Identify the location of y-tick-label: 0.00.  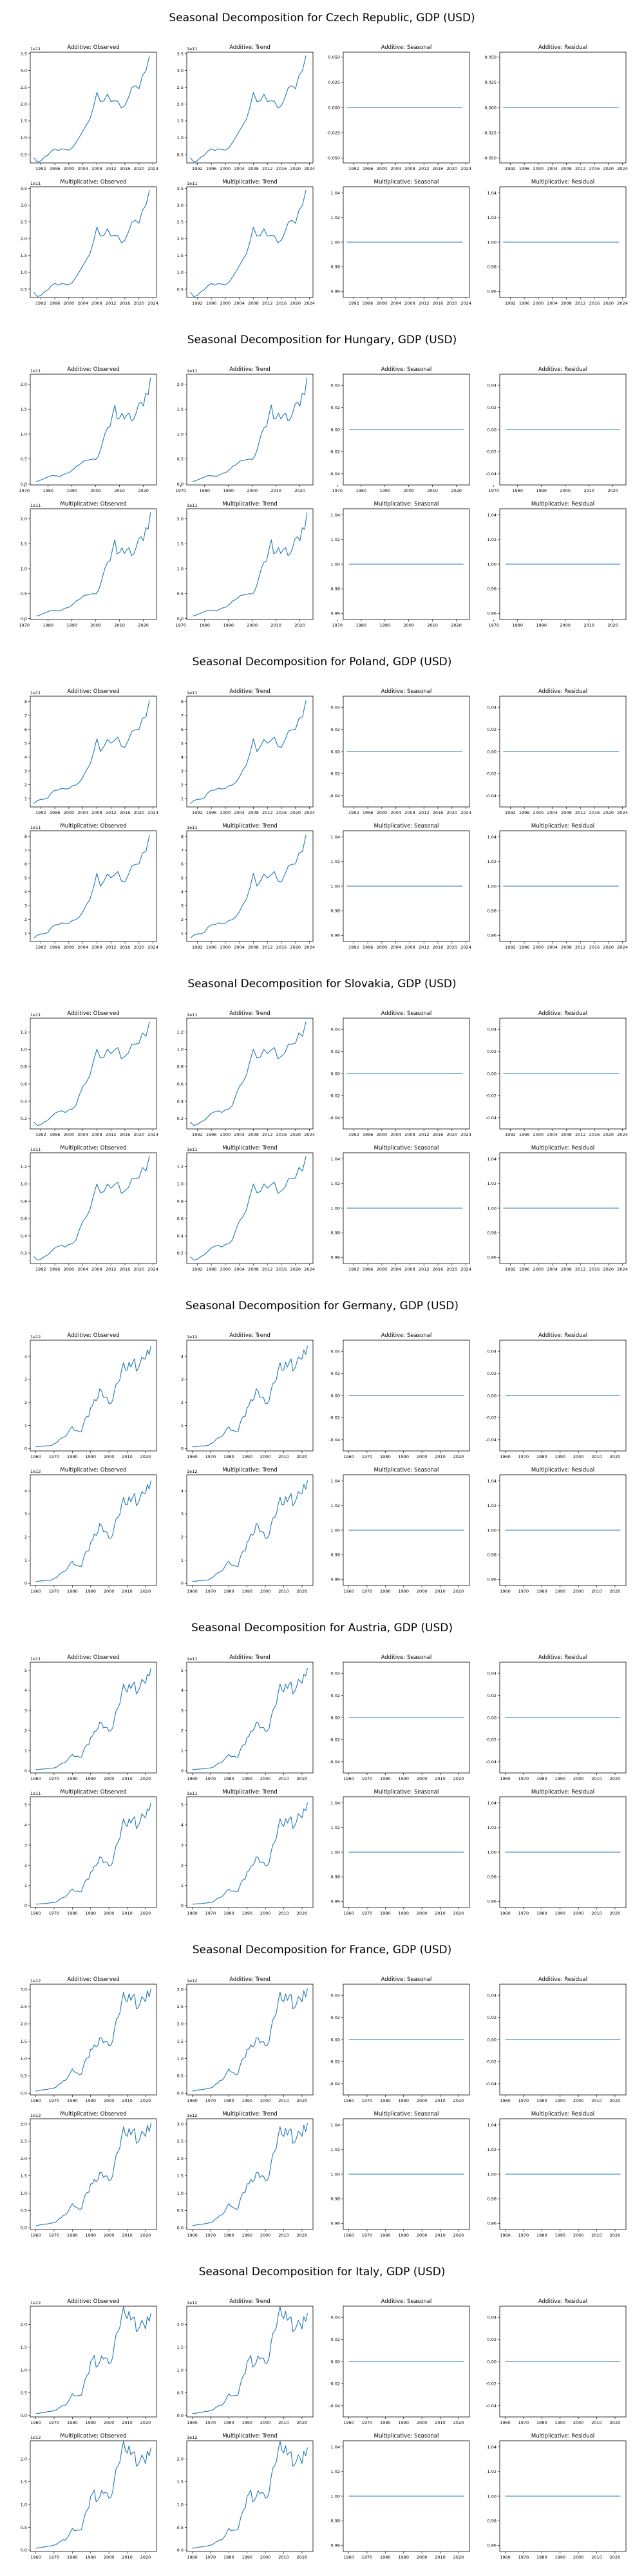
(493, 2361).